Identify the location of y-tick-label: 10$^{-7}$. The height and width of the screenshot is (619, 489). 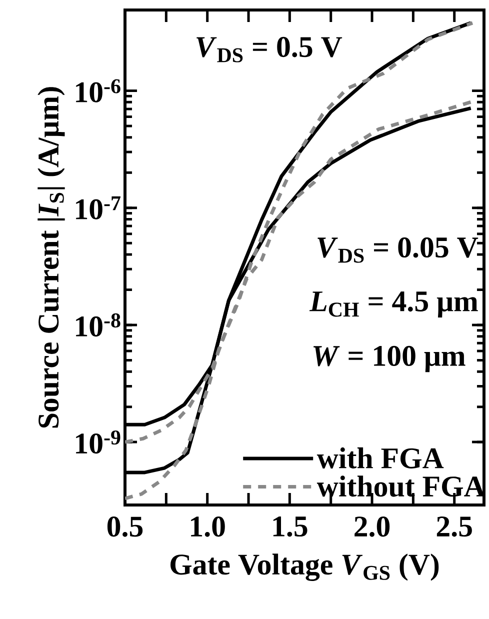
(98, 208).